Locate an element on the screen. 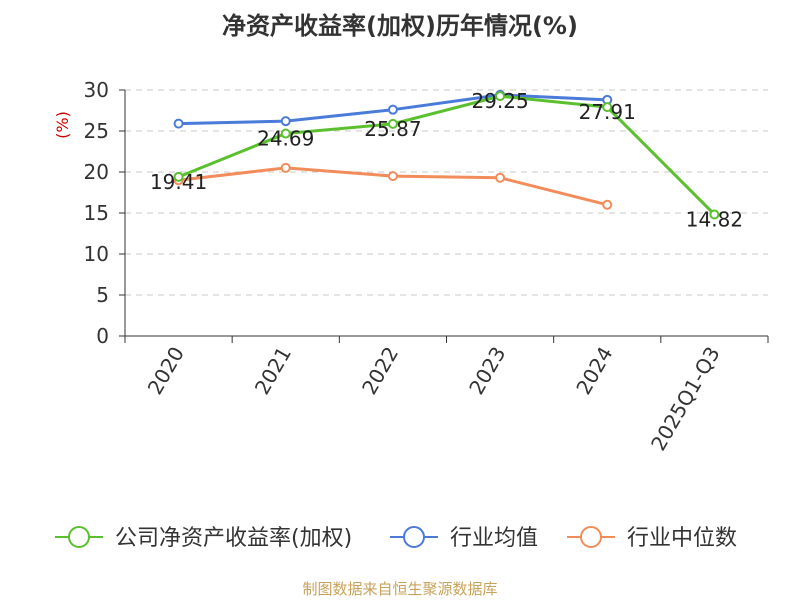 This screenshot has width=800, height=600. legend: 公司净资产收益率(加权) 行业均值 行业中位数 is located at coordinates (396, 538).